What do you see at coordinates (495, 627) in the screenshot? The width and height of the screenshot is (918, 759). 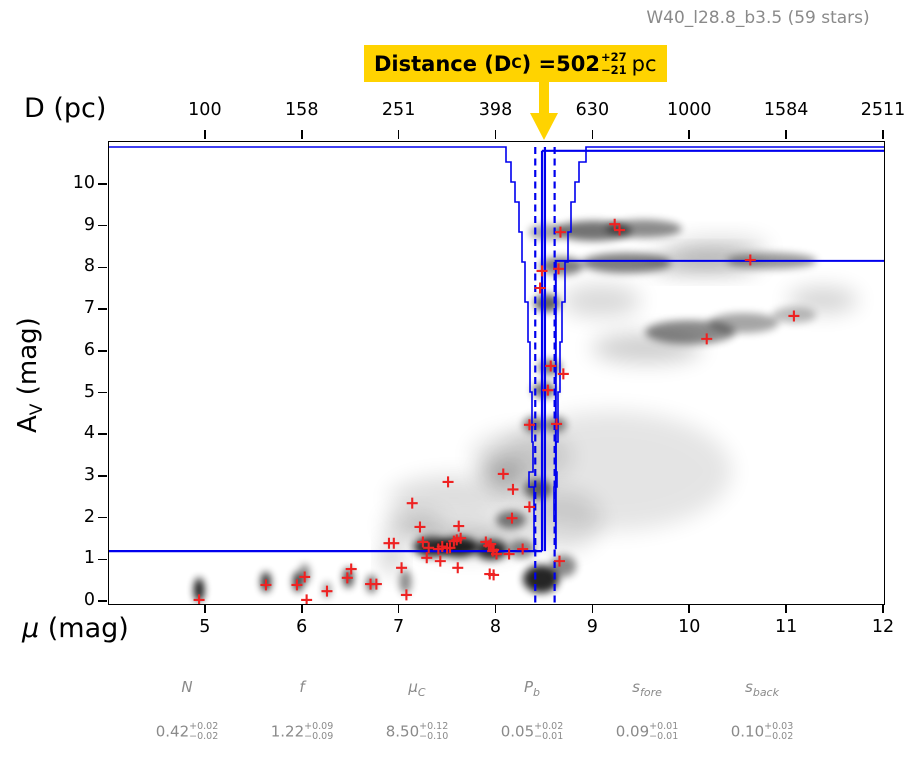 I see `bottom-tick-label: 8` at bounding box center [495, 627].